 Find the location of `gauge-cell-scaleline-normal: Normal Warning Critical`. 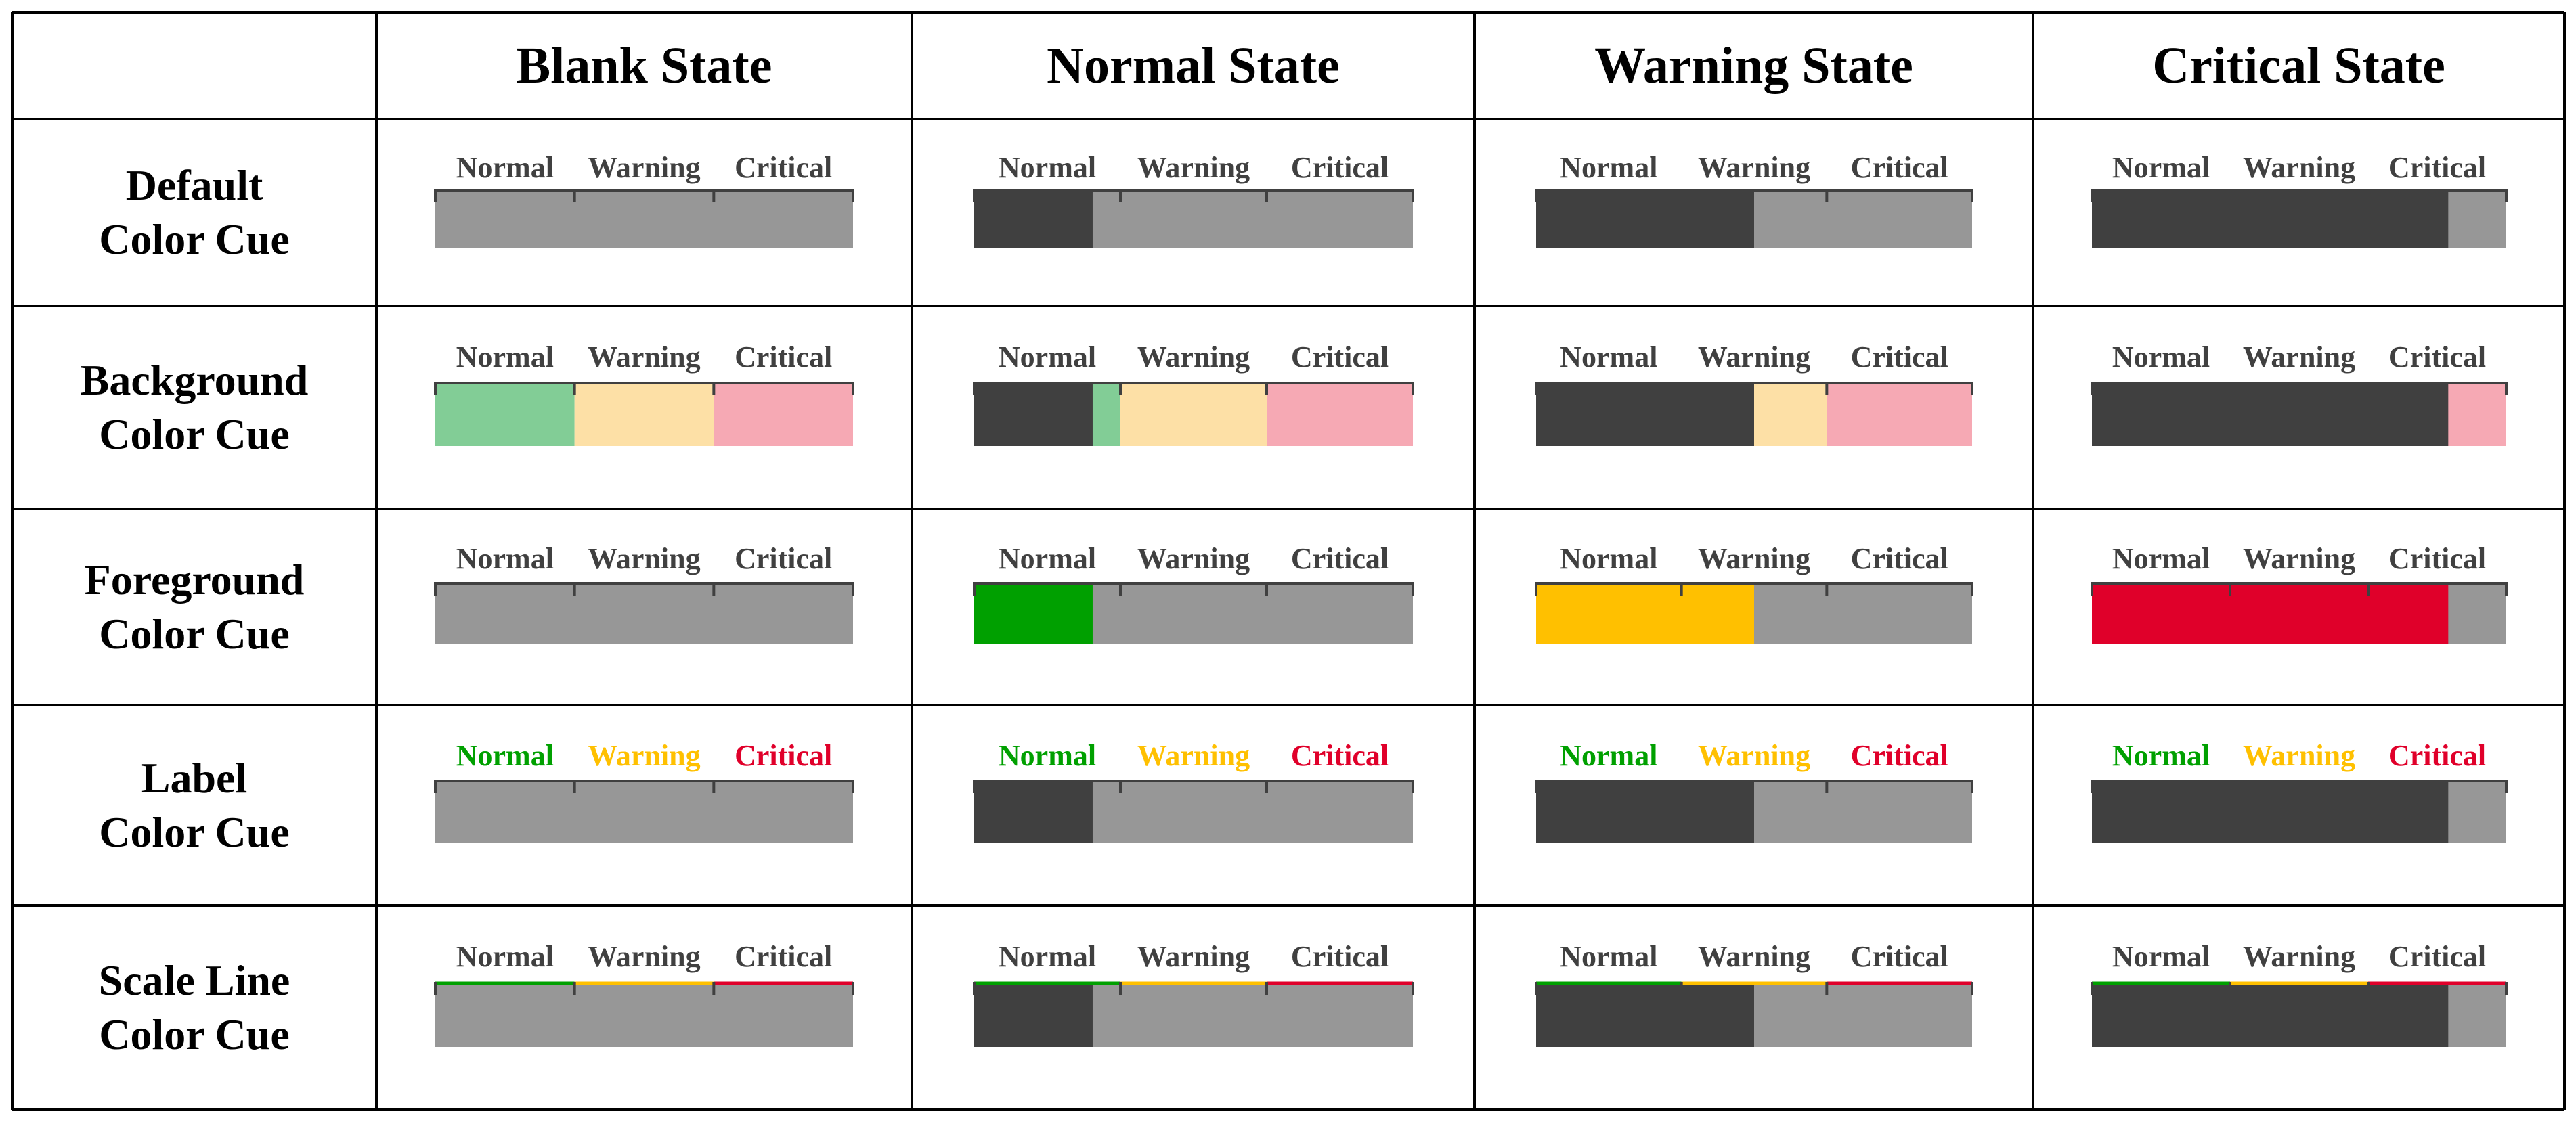

gauge-cell-scaleline-normal: Normal Warning Critical is located at coordinates (1193, 1007).